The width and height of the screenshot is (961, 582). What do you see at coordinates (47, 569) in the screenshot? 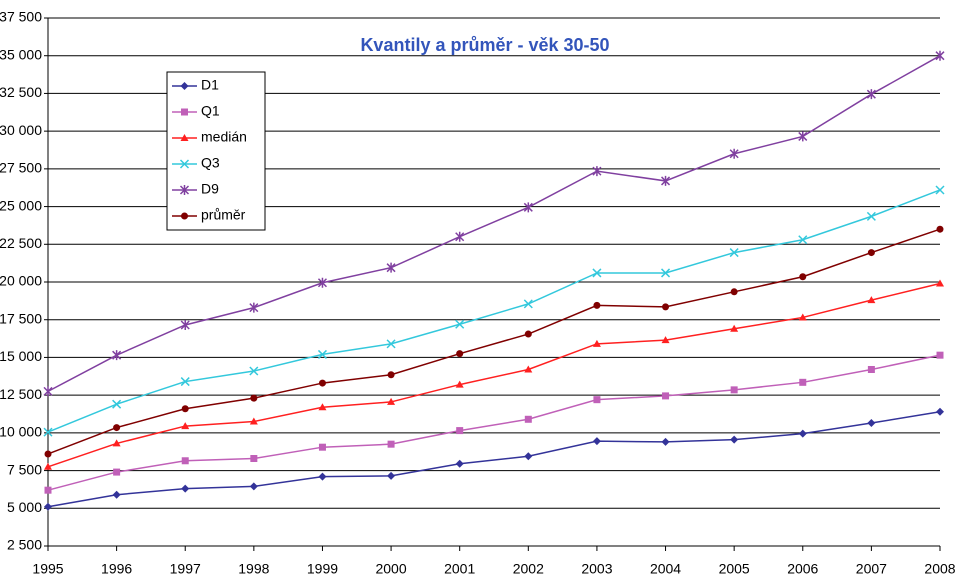
I see `x-tick-label: 1995` at bounding box center [47, 569].